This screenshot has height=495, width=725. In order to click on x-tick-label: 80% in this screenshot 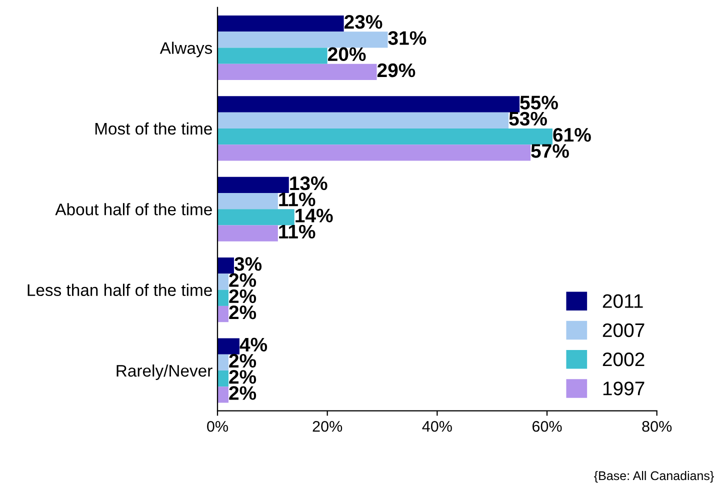, I will do `click(657, 426)`.